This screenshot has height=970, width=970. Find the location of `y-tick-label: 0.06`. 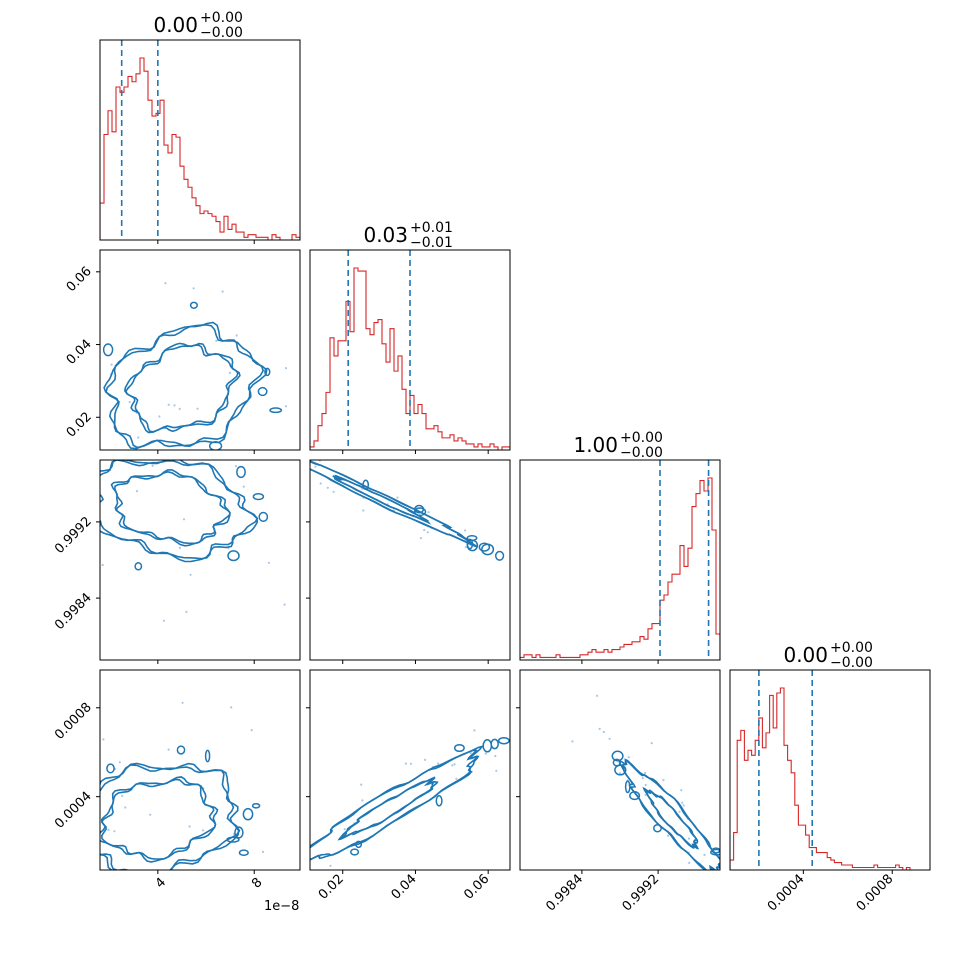

y-tick-label: 0.06 is located at coordinates (79, 279).